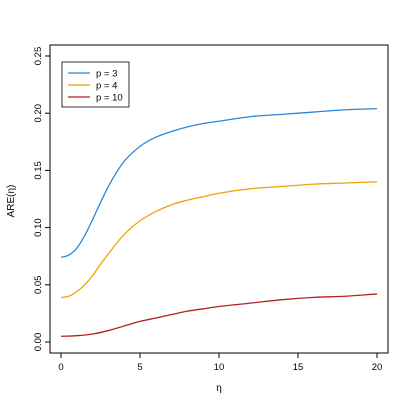 This screenshot has width=415, height=415. What do you see at coordinates (60, 367) in the screenshot?
I see `x-tick-label: 0` at bounding box center [60, 367].